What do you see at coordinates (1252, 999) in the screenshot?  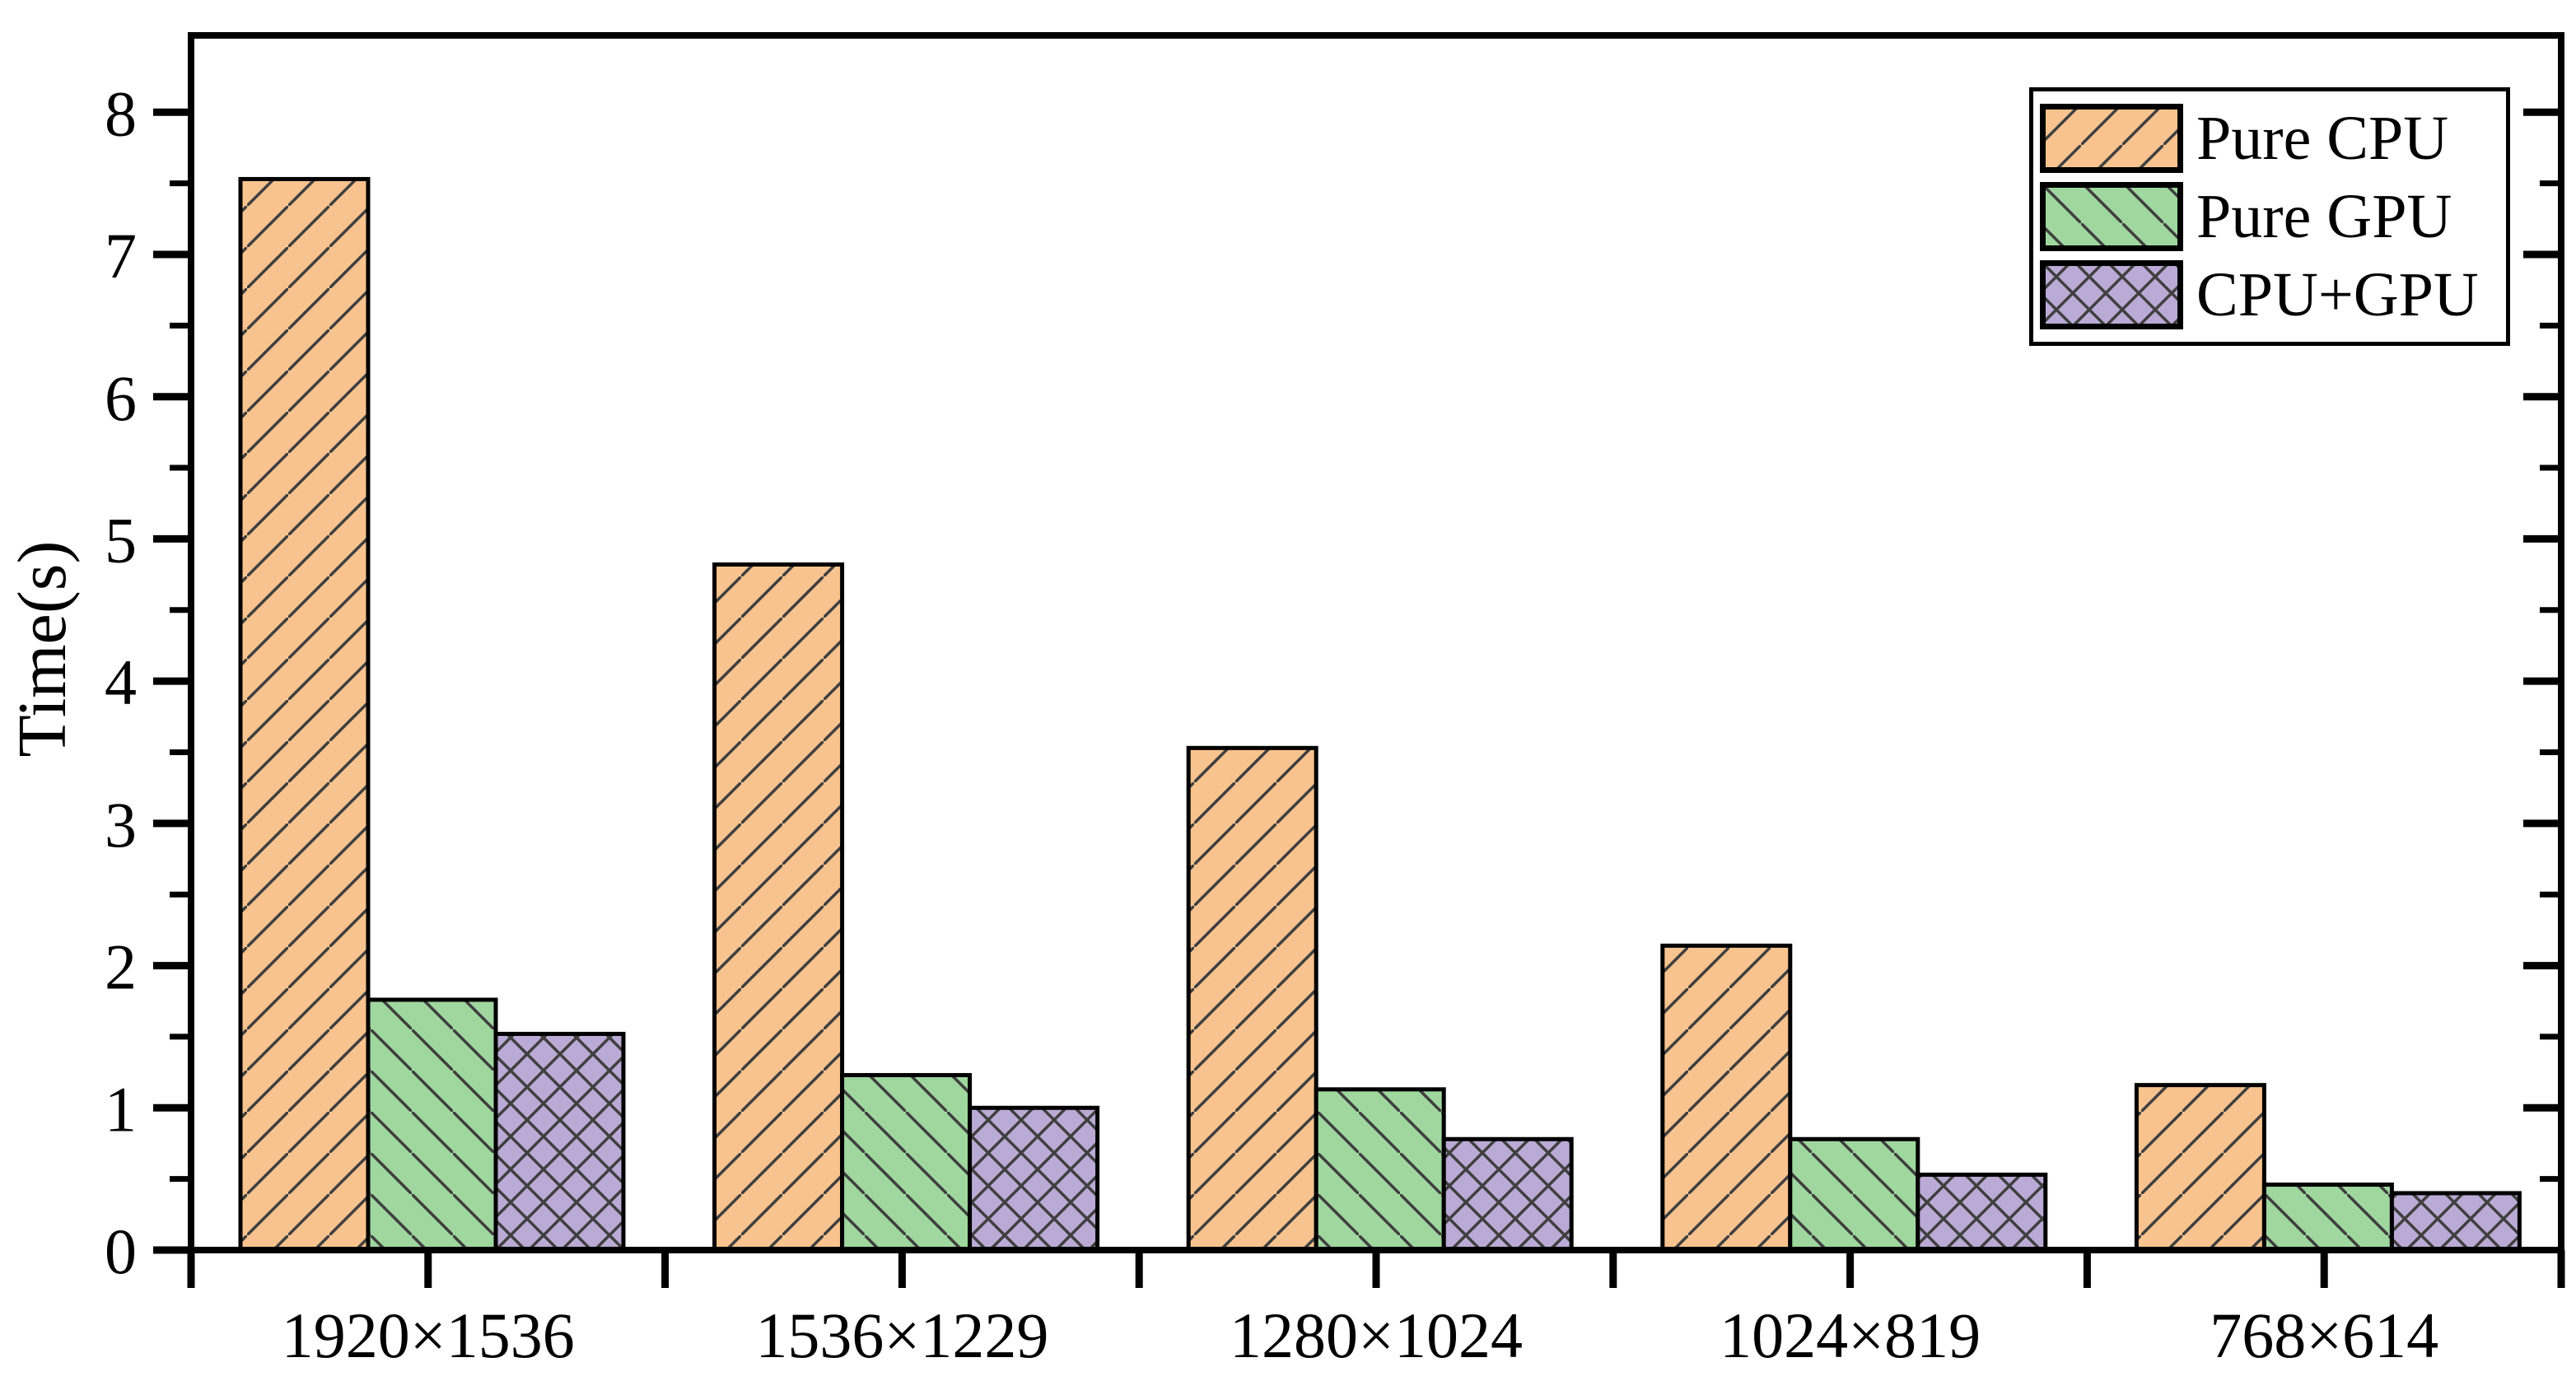 I see `bar-pure-cpu-1280x1024` at bounding box center [1252, 999].